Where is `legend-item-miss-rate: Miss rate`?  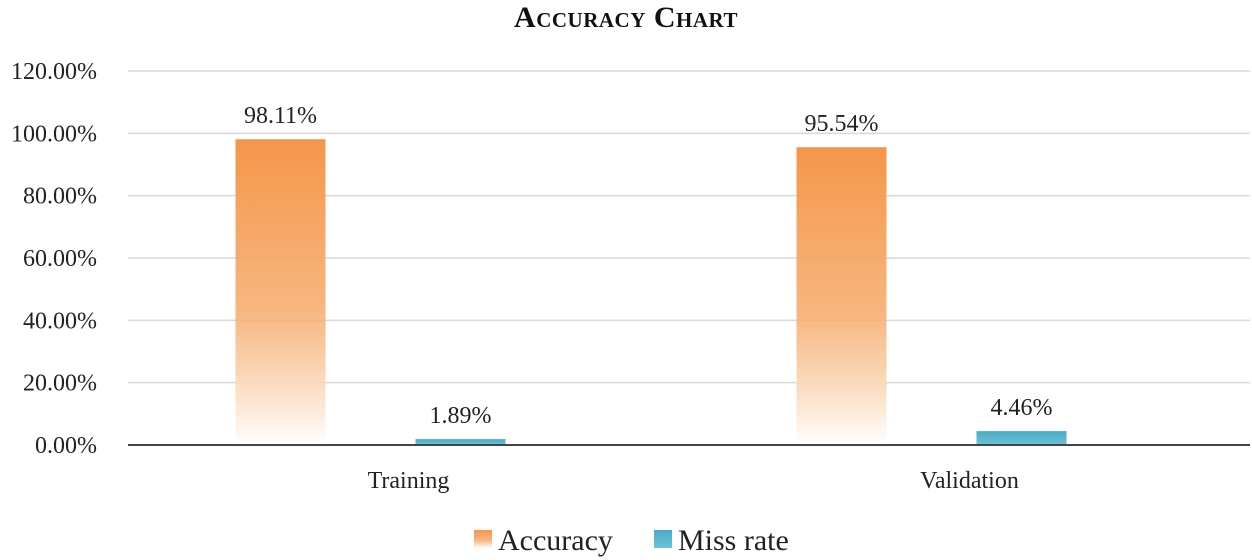
legend-item-miss-rate: Miss rate is located at coordinates (721, 540).